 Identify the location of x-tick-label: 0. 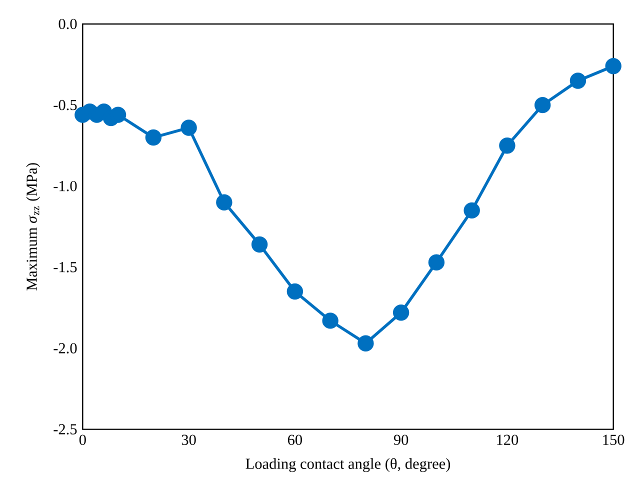
(82, 439).